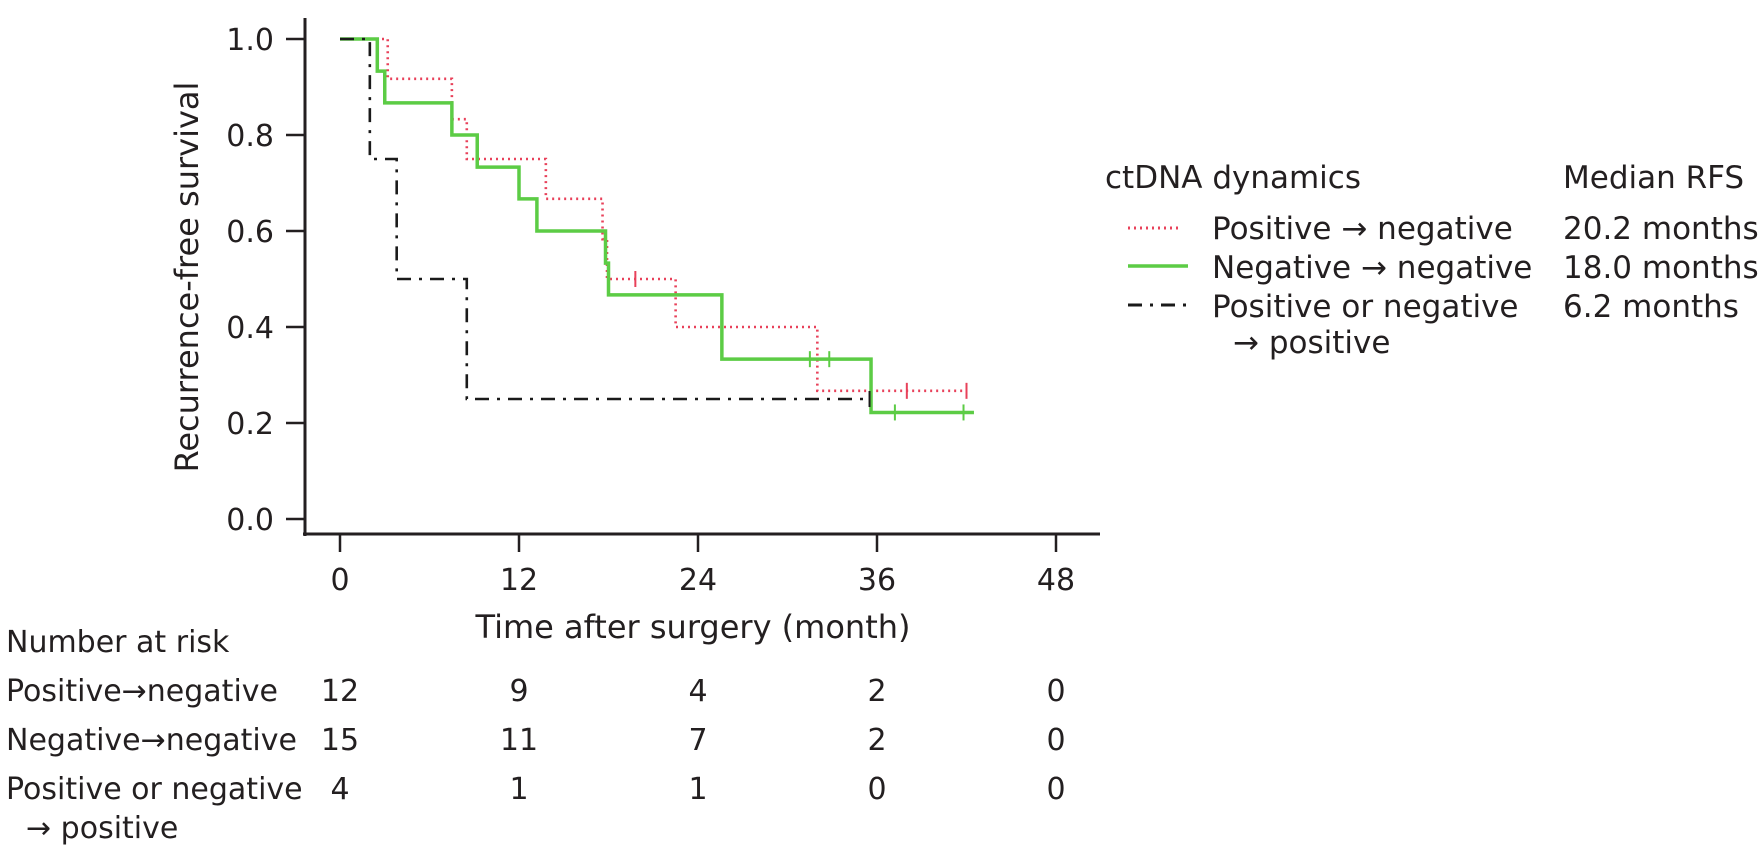 The width and height of the screenshot is (1760, 850). Describe the element at coordinates (1661, 229) in the screenshot. I see `legend-median-pos-neg: 20.2 months` at that location.